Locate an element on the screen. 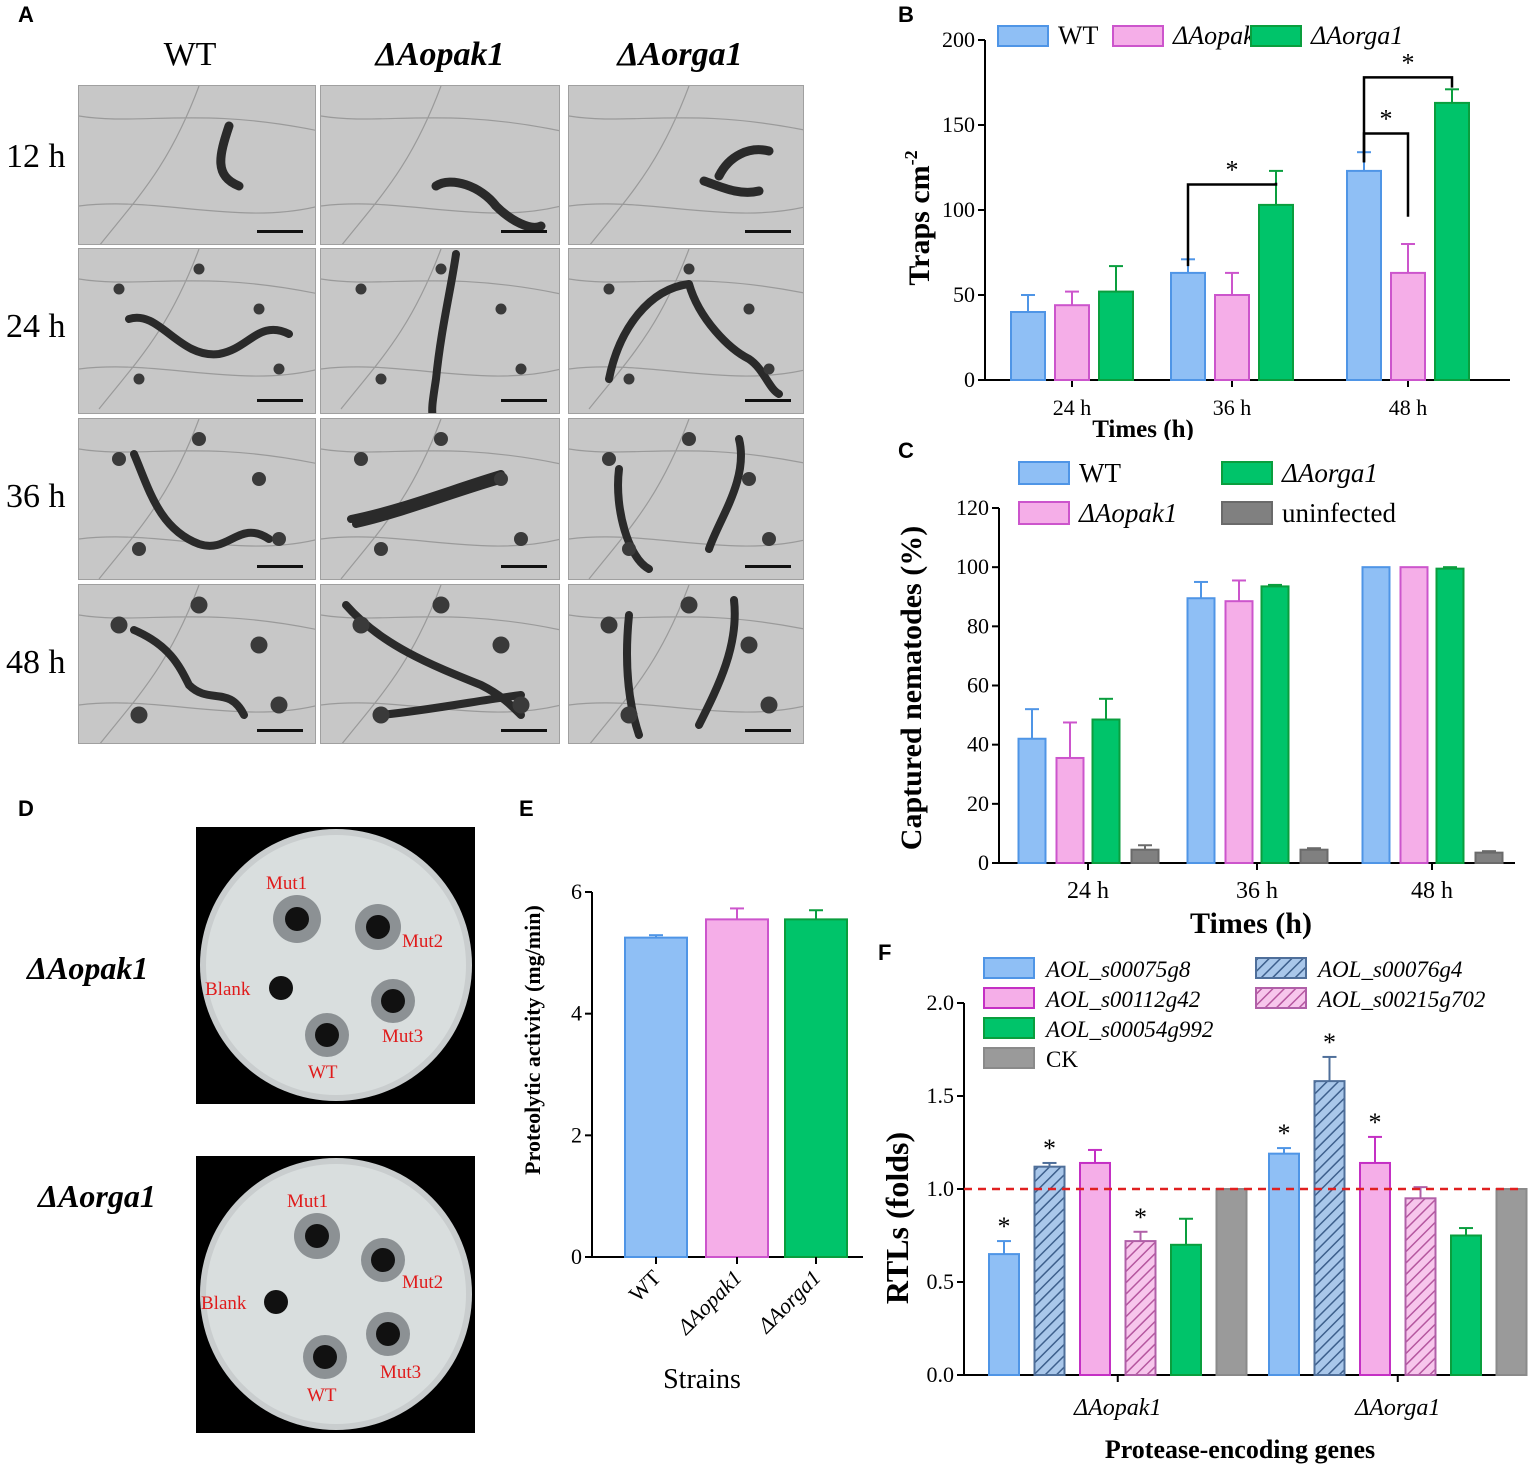 The height and width of the screenshot is (1468, 1535). chart-b-legend-aorga1-swatch is located at coordinates (1276, 36).